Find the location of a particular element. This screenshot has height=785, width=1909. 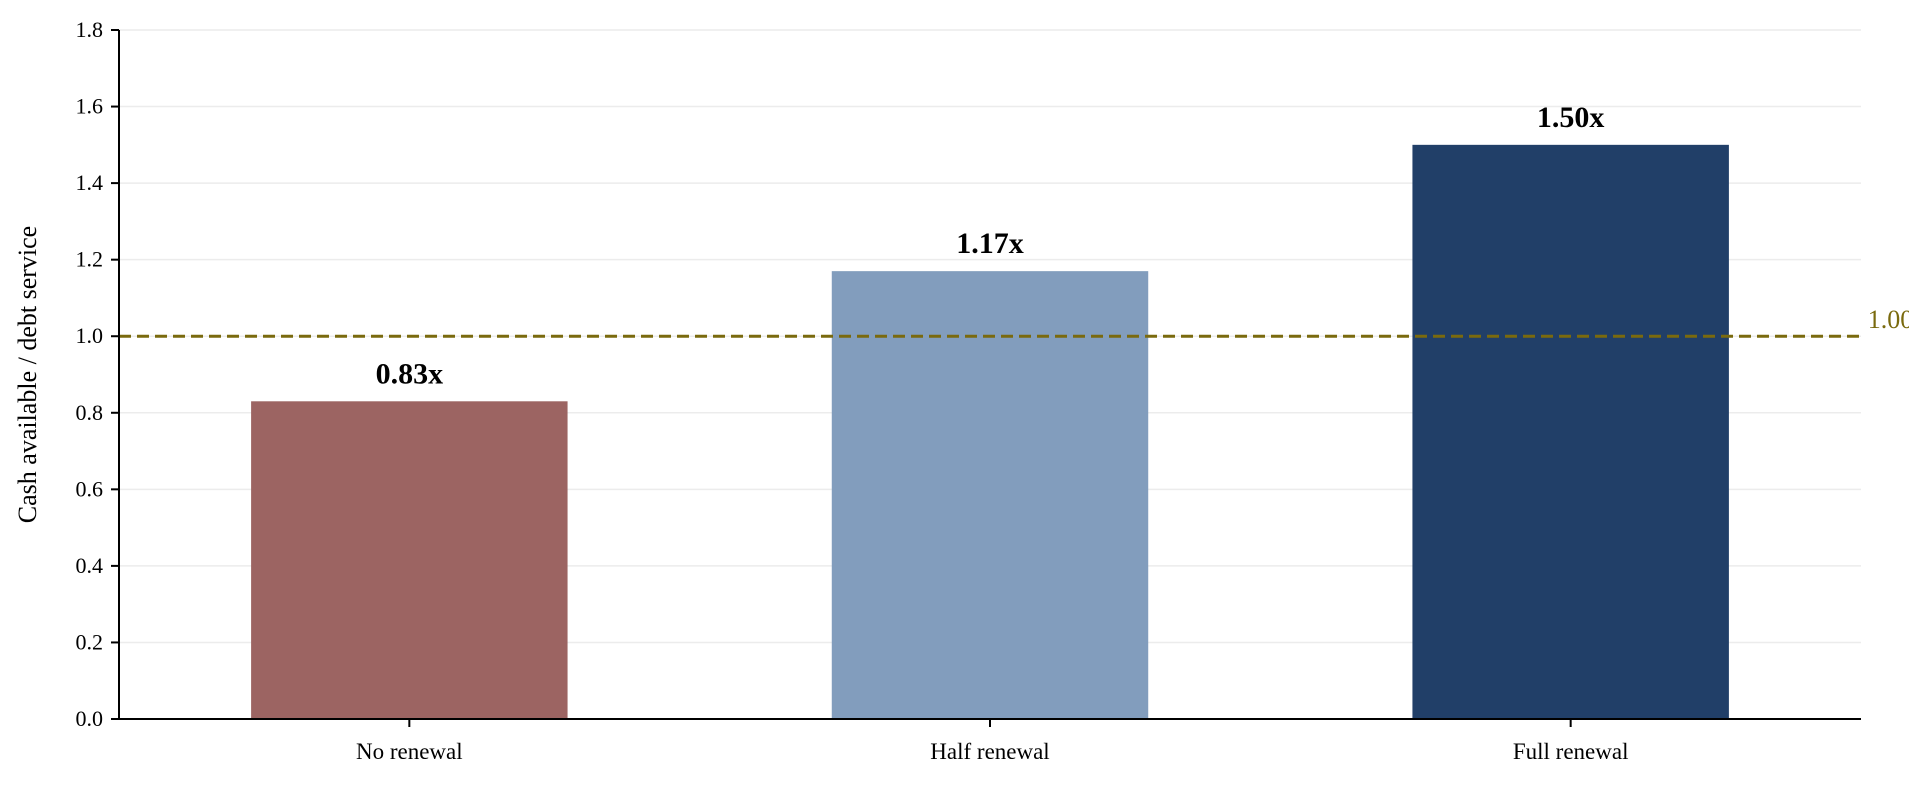

bar-no-renewal is located at coordinates (409, 560).